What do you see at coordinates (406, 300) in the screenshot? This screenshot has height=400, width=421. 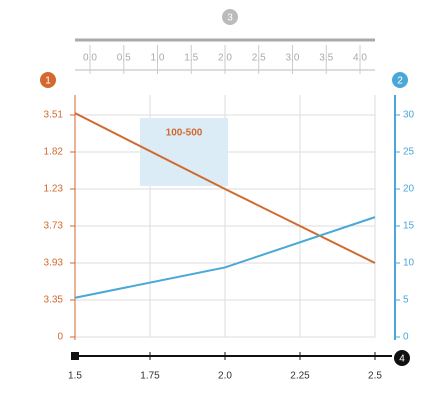 I see `y2-tick-label: 5` at bounding box center [406, 300].